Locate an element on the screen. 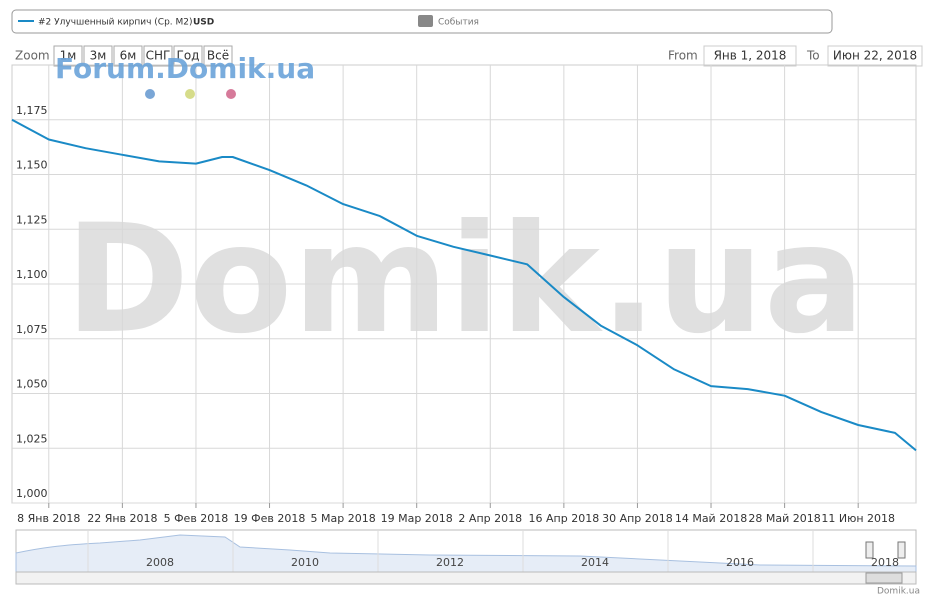  to-input is located at coordinates (875, 56).